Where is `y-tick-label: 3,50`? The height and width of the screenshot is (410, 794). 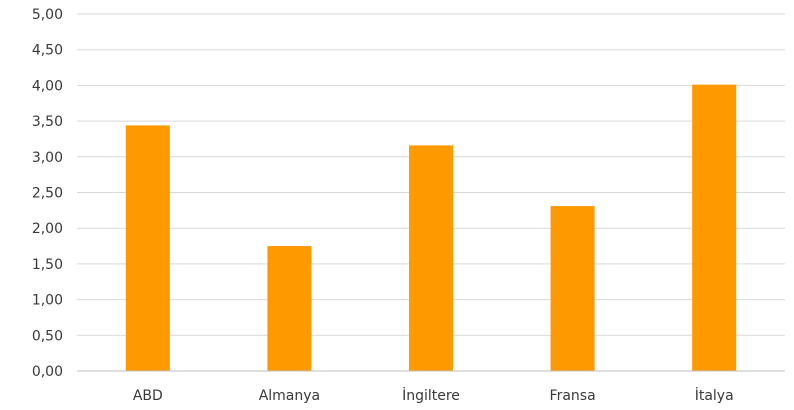 y-tick-label: 3,50 is located at coordinates (47, 122).